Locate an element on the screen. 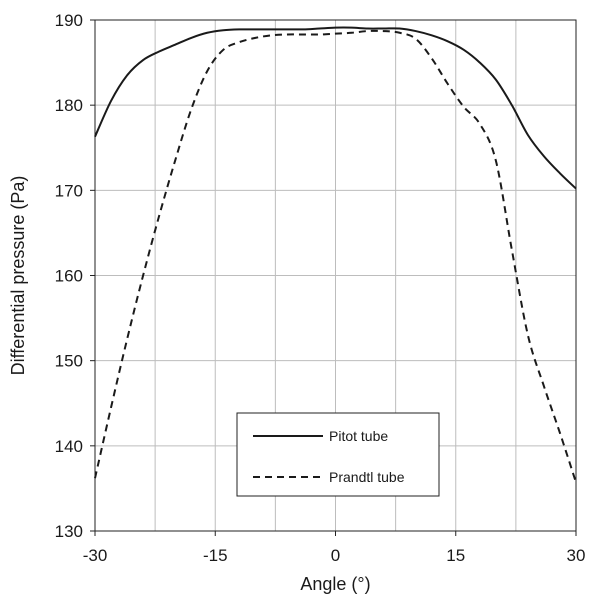  x-tick-label: -30 is located at coordinates (95, 555).